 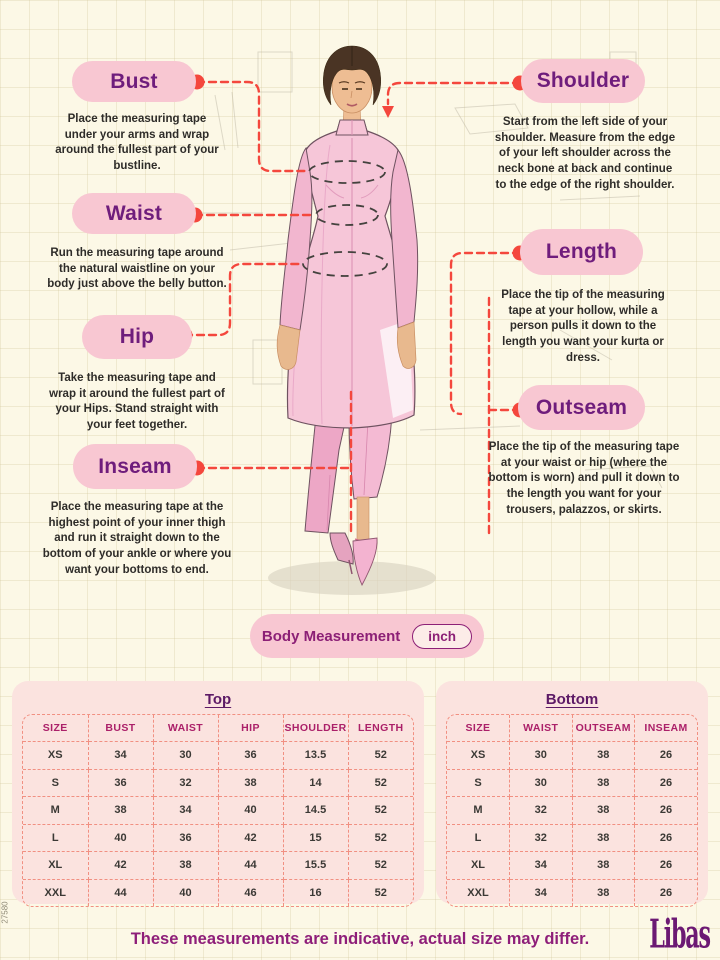 I want to click on waist-label-pill: Waist, so click(x=134, y=213).